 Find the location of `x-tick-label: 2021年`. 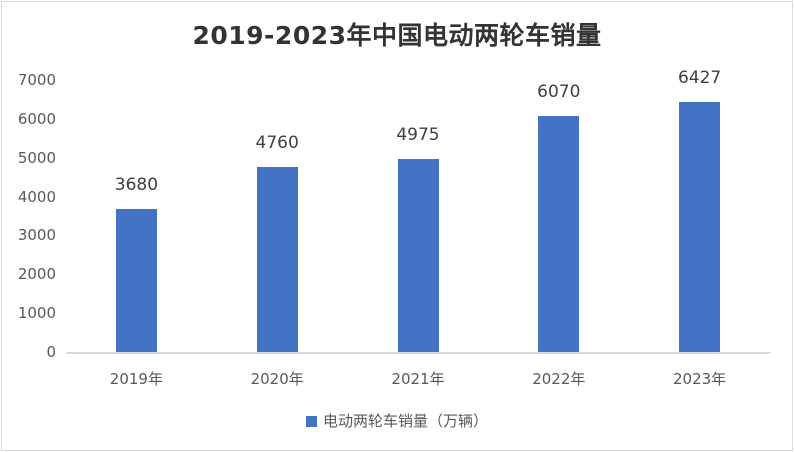

x-tick-label: 2021年 is located at coordinates (418, 379).